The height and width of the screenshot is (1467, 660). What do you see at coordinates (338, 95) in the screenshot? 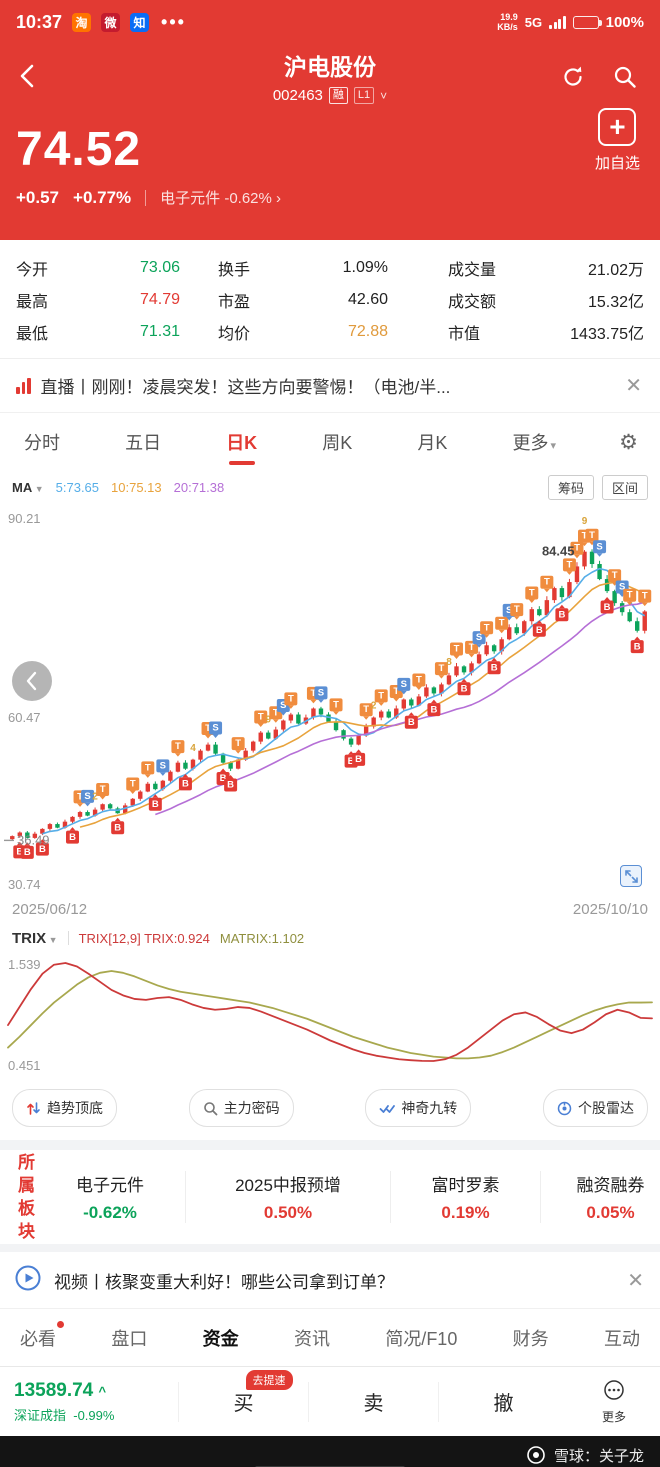
I see `margin-tag: 融` at bounding box center [338, 95].